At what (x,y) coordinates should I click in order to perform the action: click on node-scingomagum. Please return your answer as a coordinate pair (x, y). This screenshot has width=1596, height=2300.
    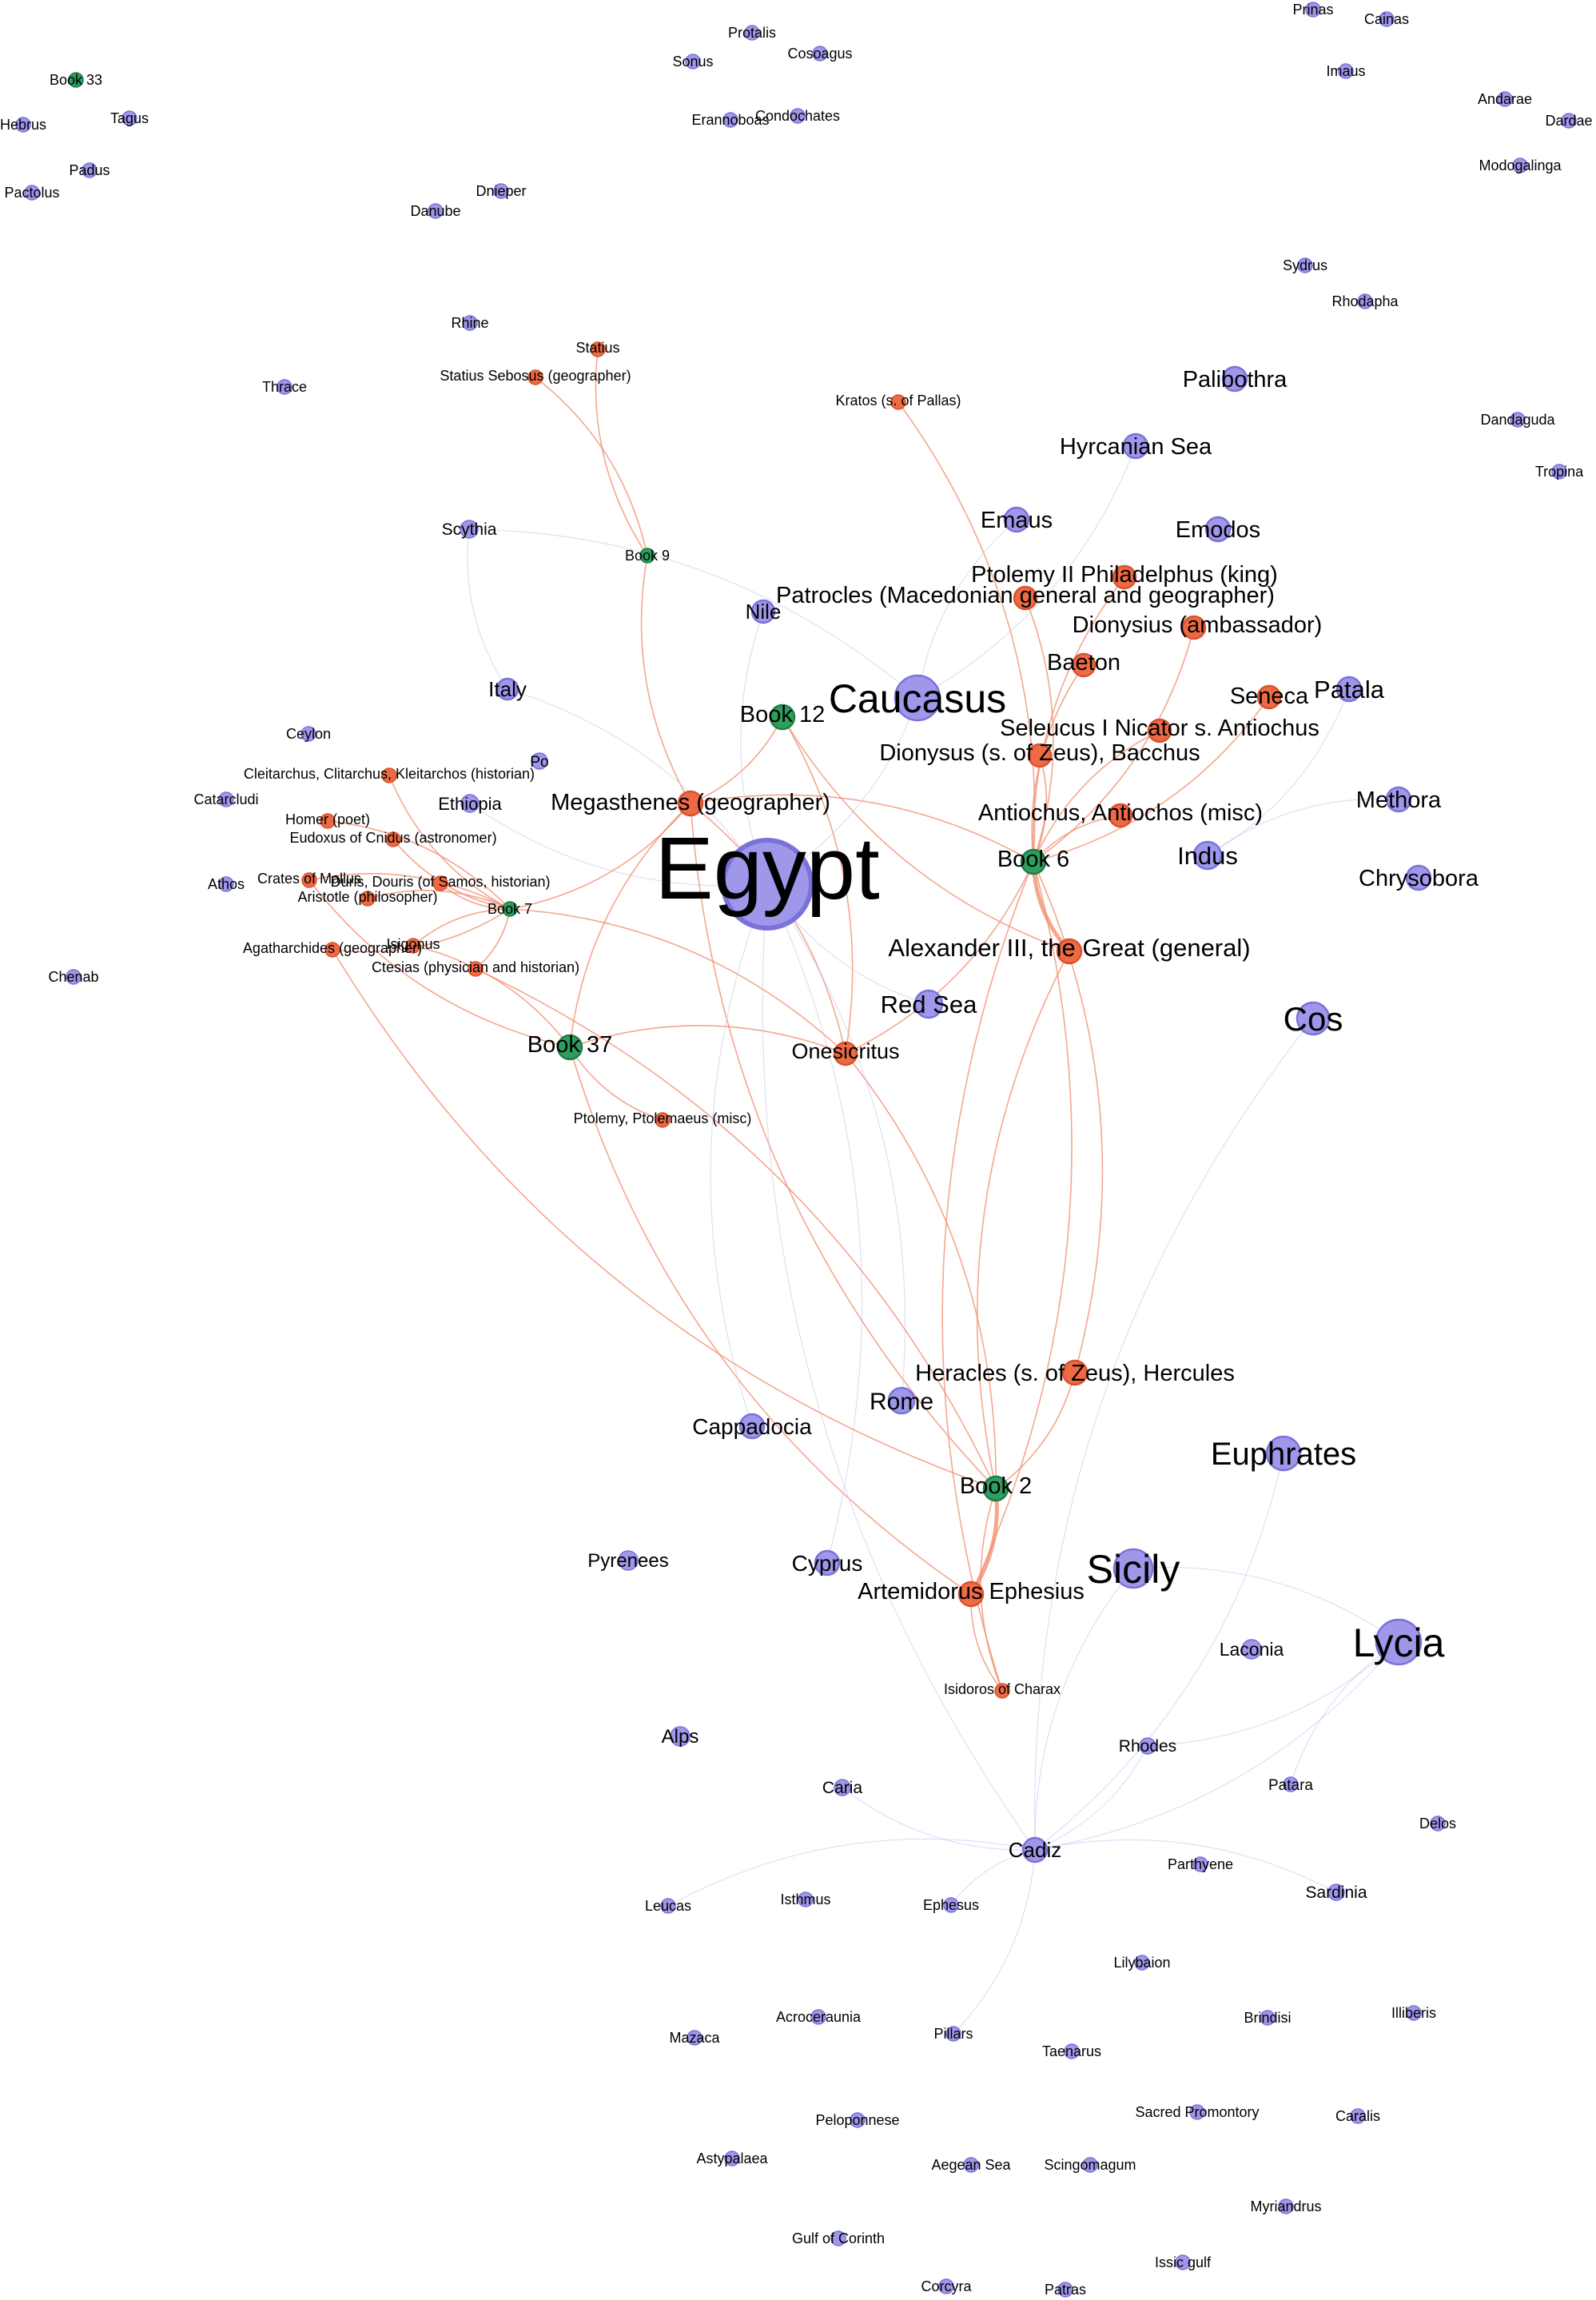
    Looking at the image, I should click on (1090, 2165).